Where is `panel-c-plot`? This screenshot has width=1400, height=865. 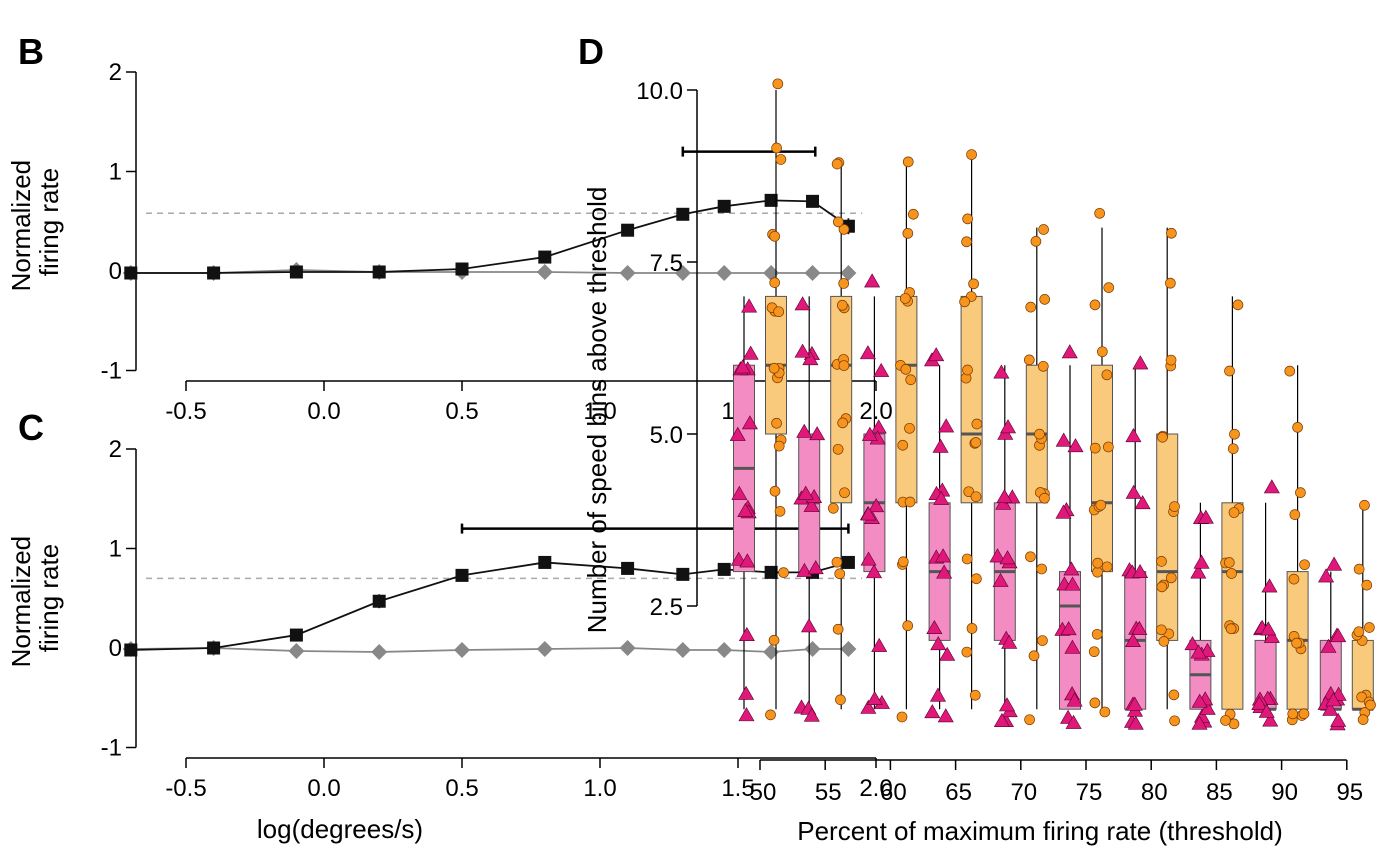 panel-c-plot is located at coordinates (492, 591).